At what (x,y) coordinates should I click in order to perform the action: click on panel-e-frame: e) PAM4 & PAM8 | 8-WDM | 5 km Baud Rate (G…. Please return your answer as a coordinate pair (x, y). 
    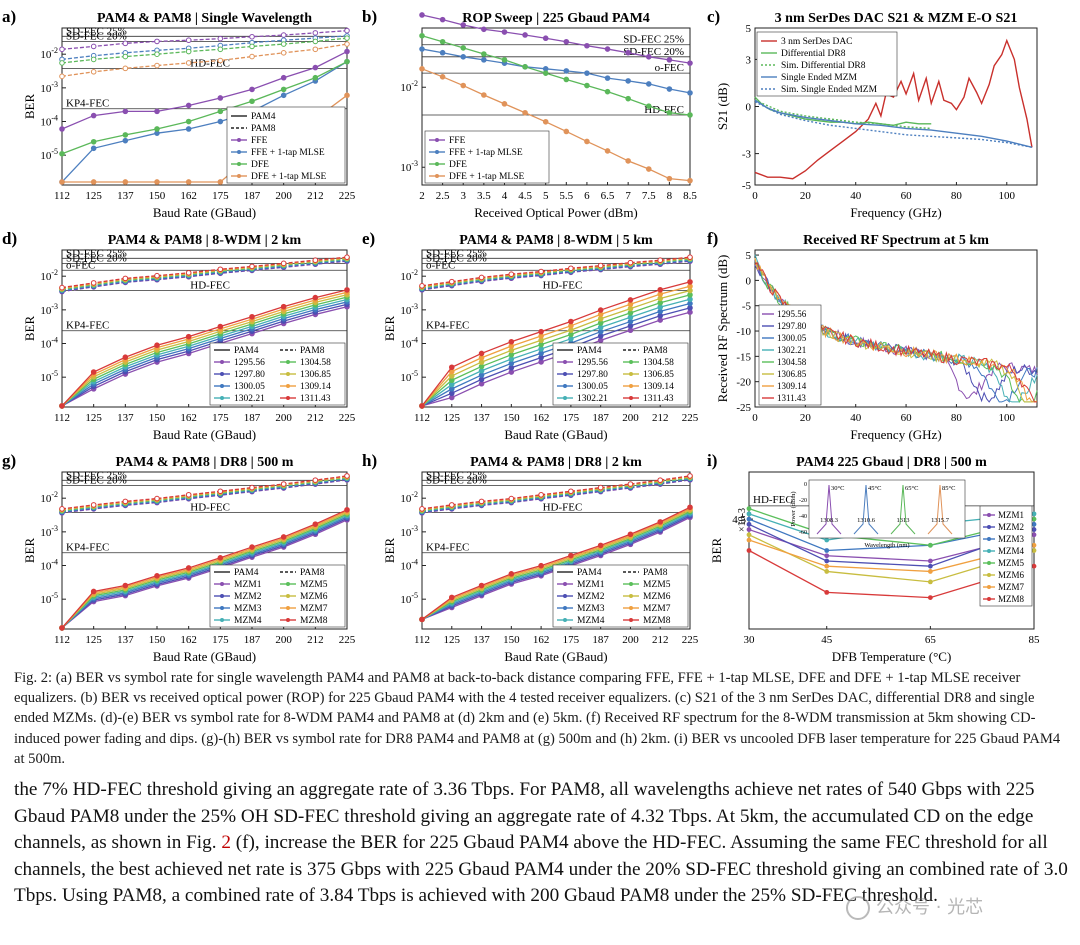
    Looking at the image, I should click on (526, 335).